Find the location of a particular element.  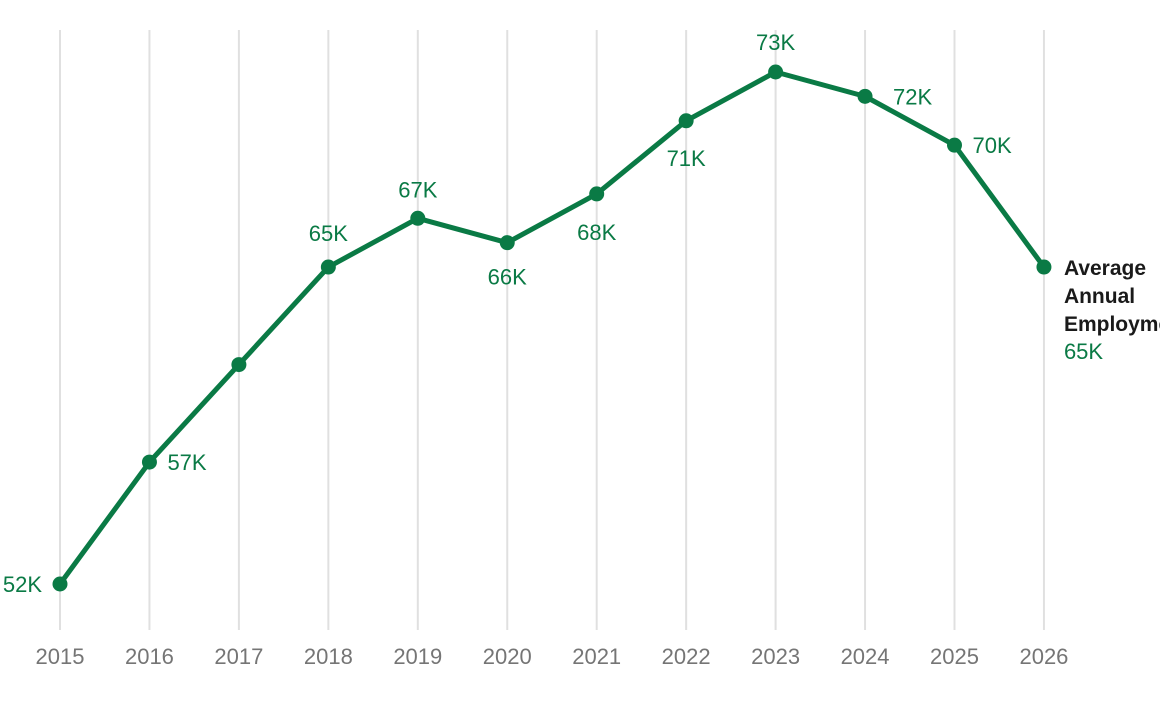

data-point-2019 is located at coordinates (418, 218).